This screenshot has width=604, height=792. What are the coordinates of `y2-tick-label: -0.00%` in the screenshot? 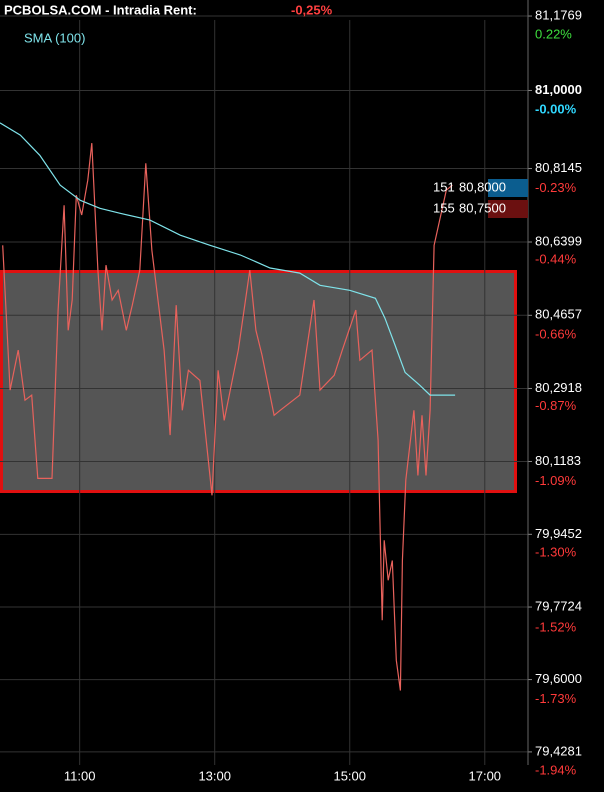 It's located at (556, 108).